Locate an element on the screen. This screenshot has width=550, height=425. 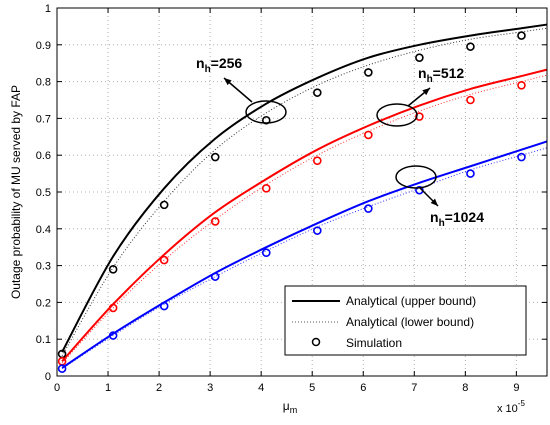
y-tick-label-0.1: 0.1 is located at coordinates (43, 340).